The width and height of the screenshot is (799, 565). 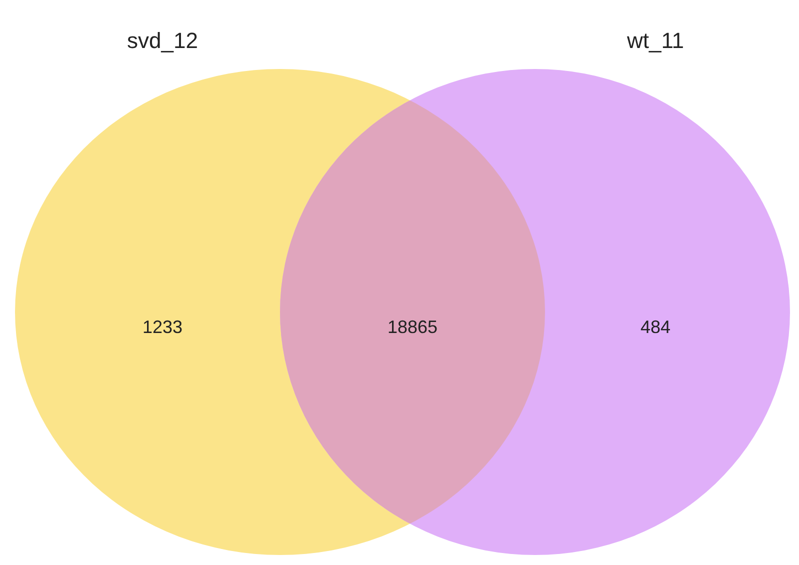 I want to click on data-label: 484, so click(x=655, y=326).